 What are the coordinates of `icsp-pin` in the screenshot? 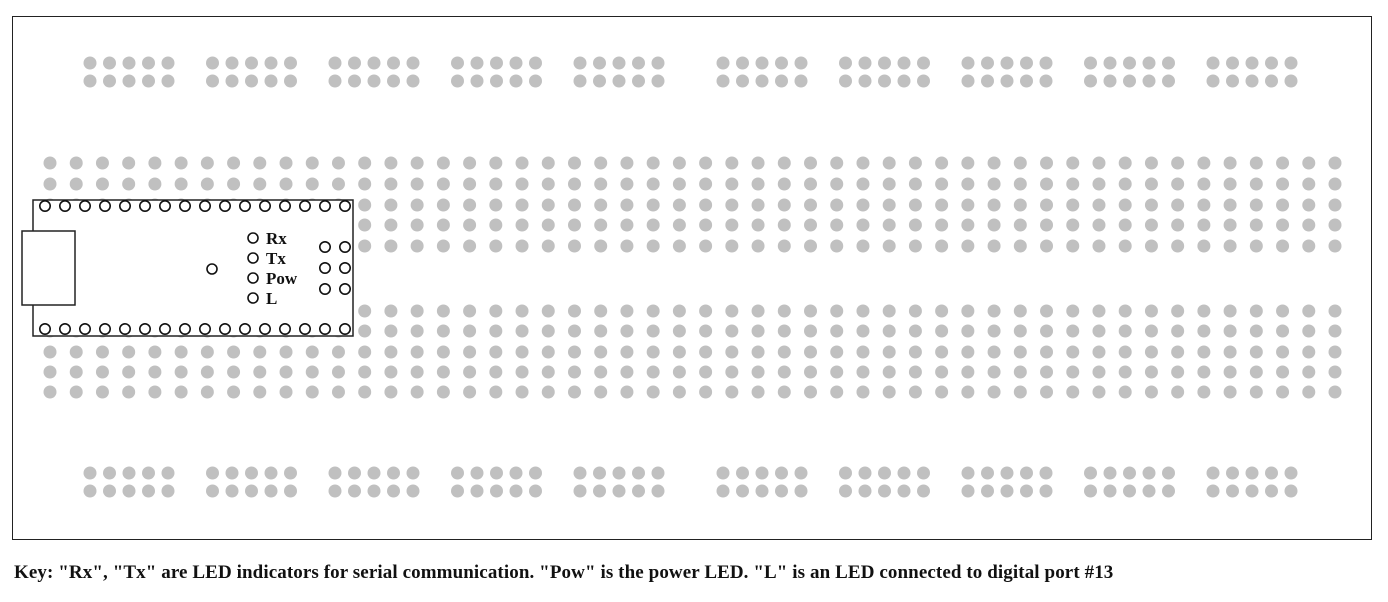 It's located at (344, 288).